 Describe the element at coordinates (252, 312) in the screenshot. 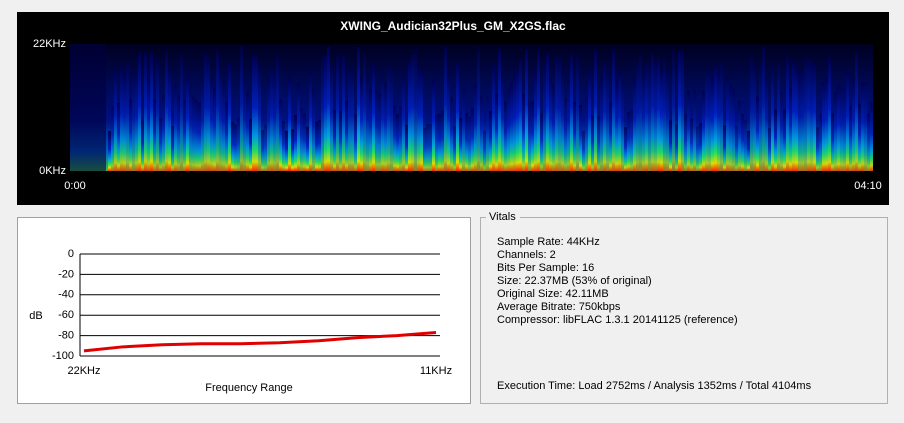

I see `loss-chart: 0 -20 -40 -60 -80 -100 22KHz 11KHz` at that location.